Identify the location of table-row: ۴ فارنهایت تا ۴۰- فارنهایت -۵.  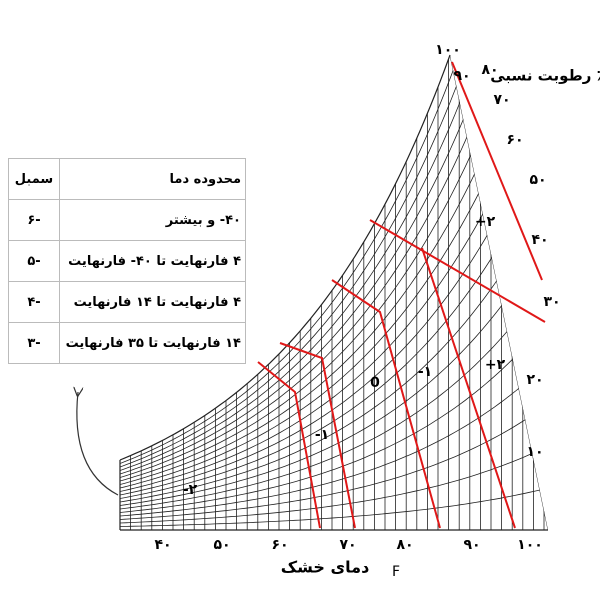
(127, 261).